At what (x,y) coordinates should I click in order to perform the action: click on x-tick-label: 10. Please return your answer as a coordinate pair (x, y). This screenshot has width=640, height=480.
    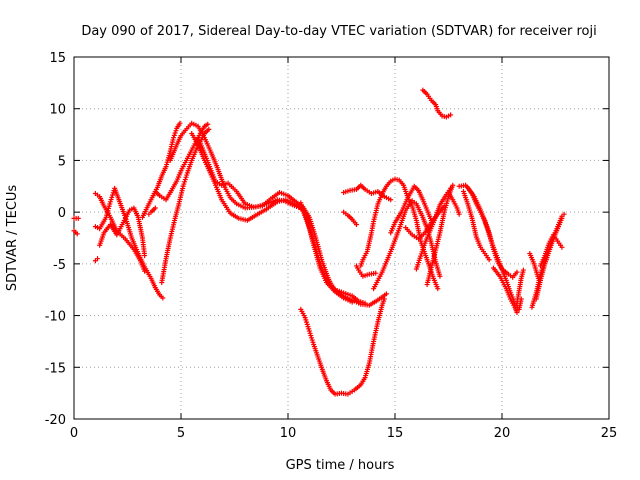
    Looking at the image, I should click on (288, 433).